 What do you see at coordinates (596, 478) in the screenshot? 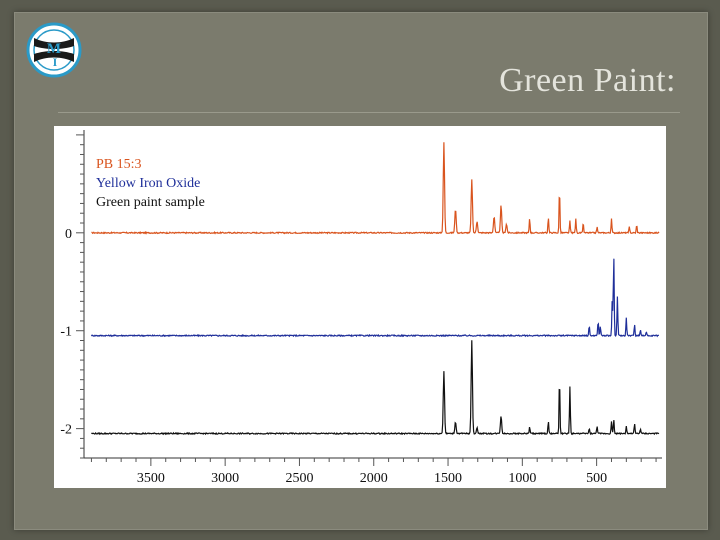
I see `x-tick-label: 500` at bounding box center [596, 478].